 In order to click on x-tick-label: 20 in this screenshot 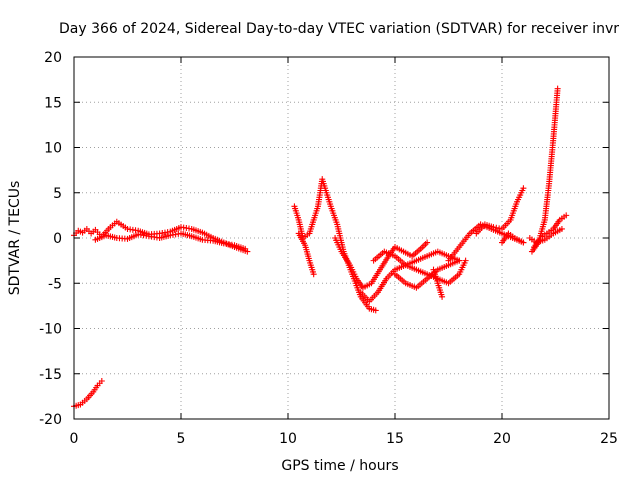, I will do `click(502, 439)`.